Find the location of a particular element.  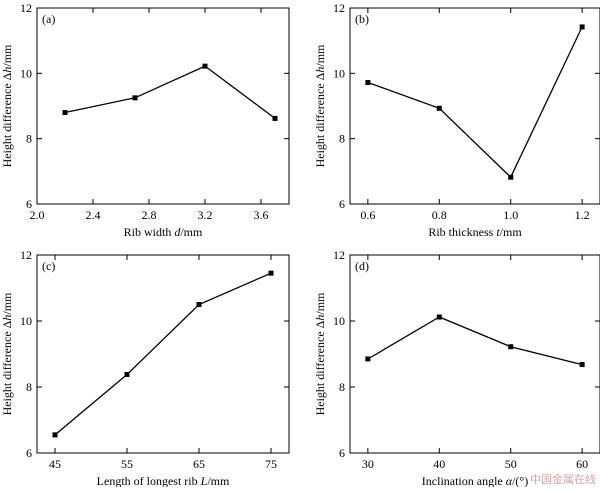

x-tick-label: 30 is located at coordinates (368, 464).